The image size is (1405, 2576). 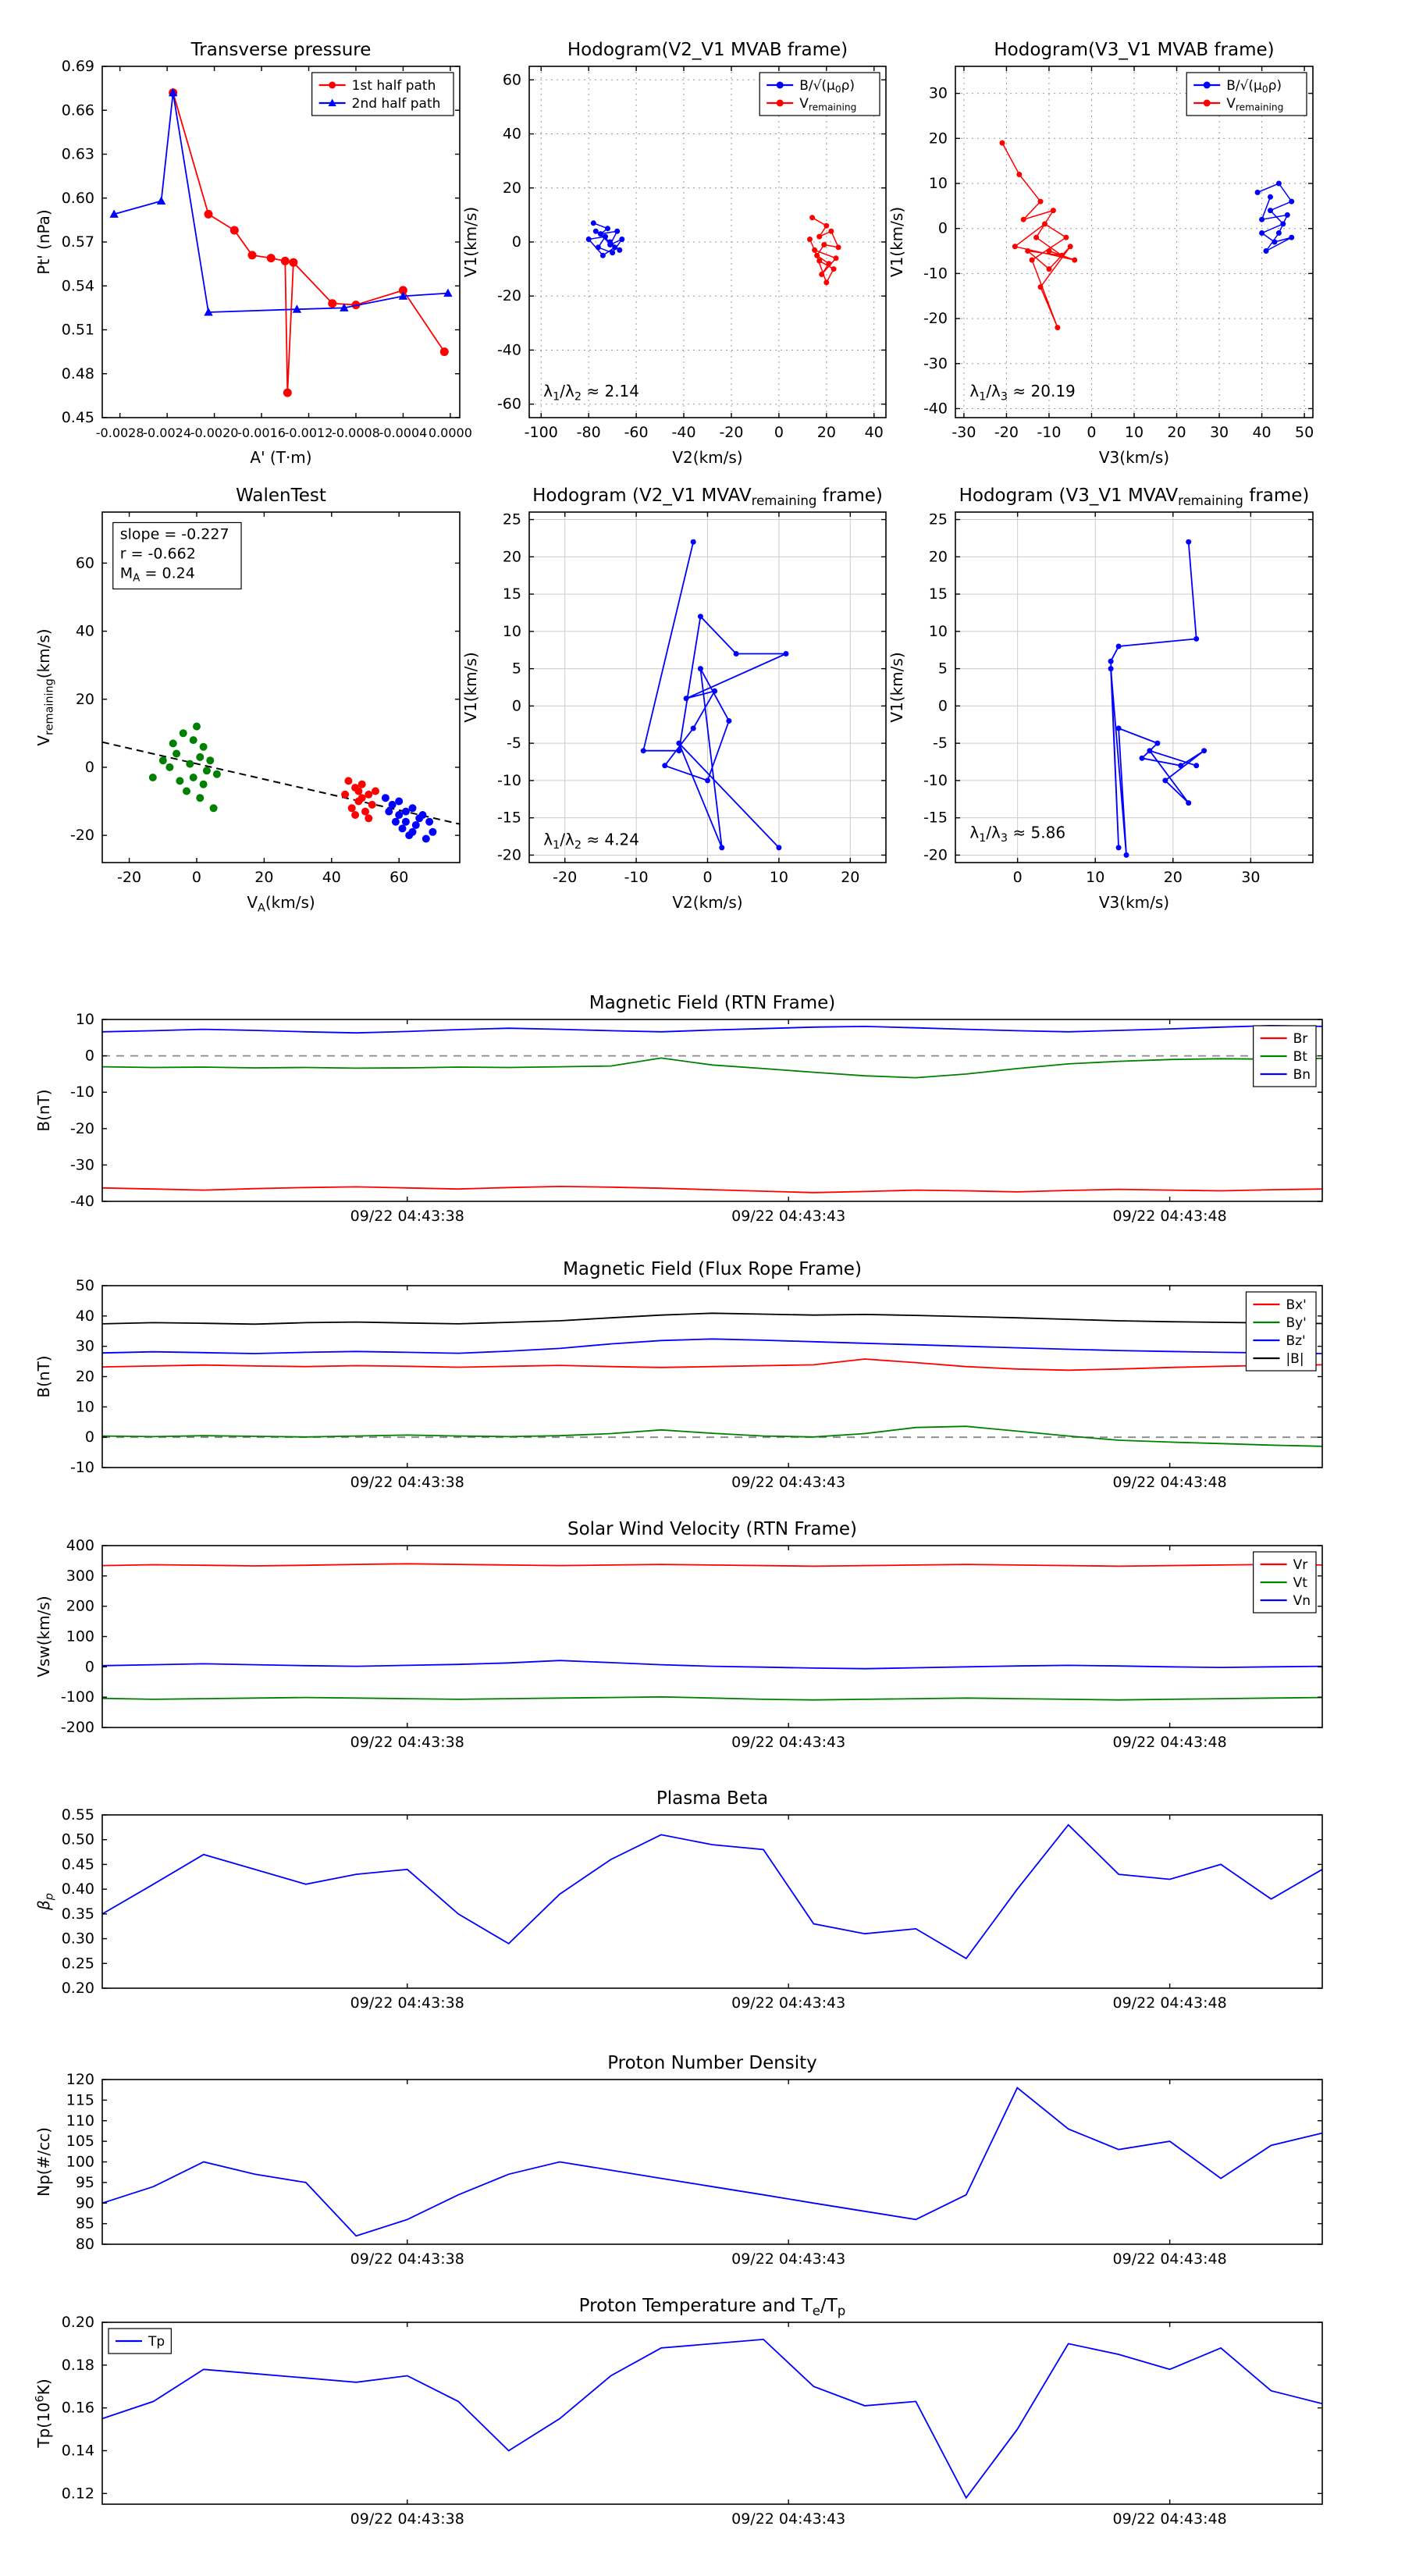 I want to click on series-V-remaining, so click(x=1038, y=235).